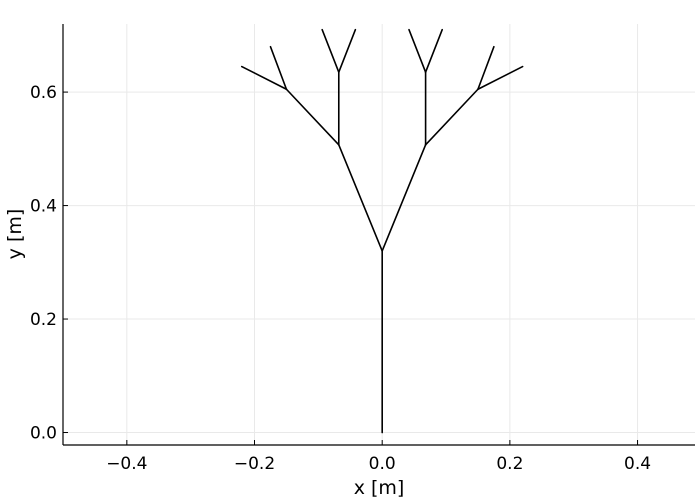 The height and width of the screenshot is (500, 700). What do you see at coordinates (15, 234) in the screenshot?
I see `y-axis-label: y [m]` at bounding box center [15, 234].